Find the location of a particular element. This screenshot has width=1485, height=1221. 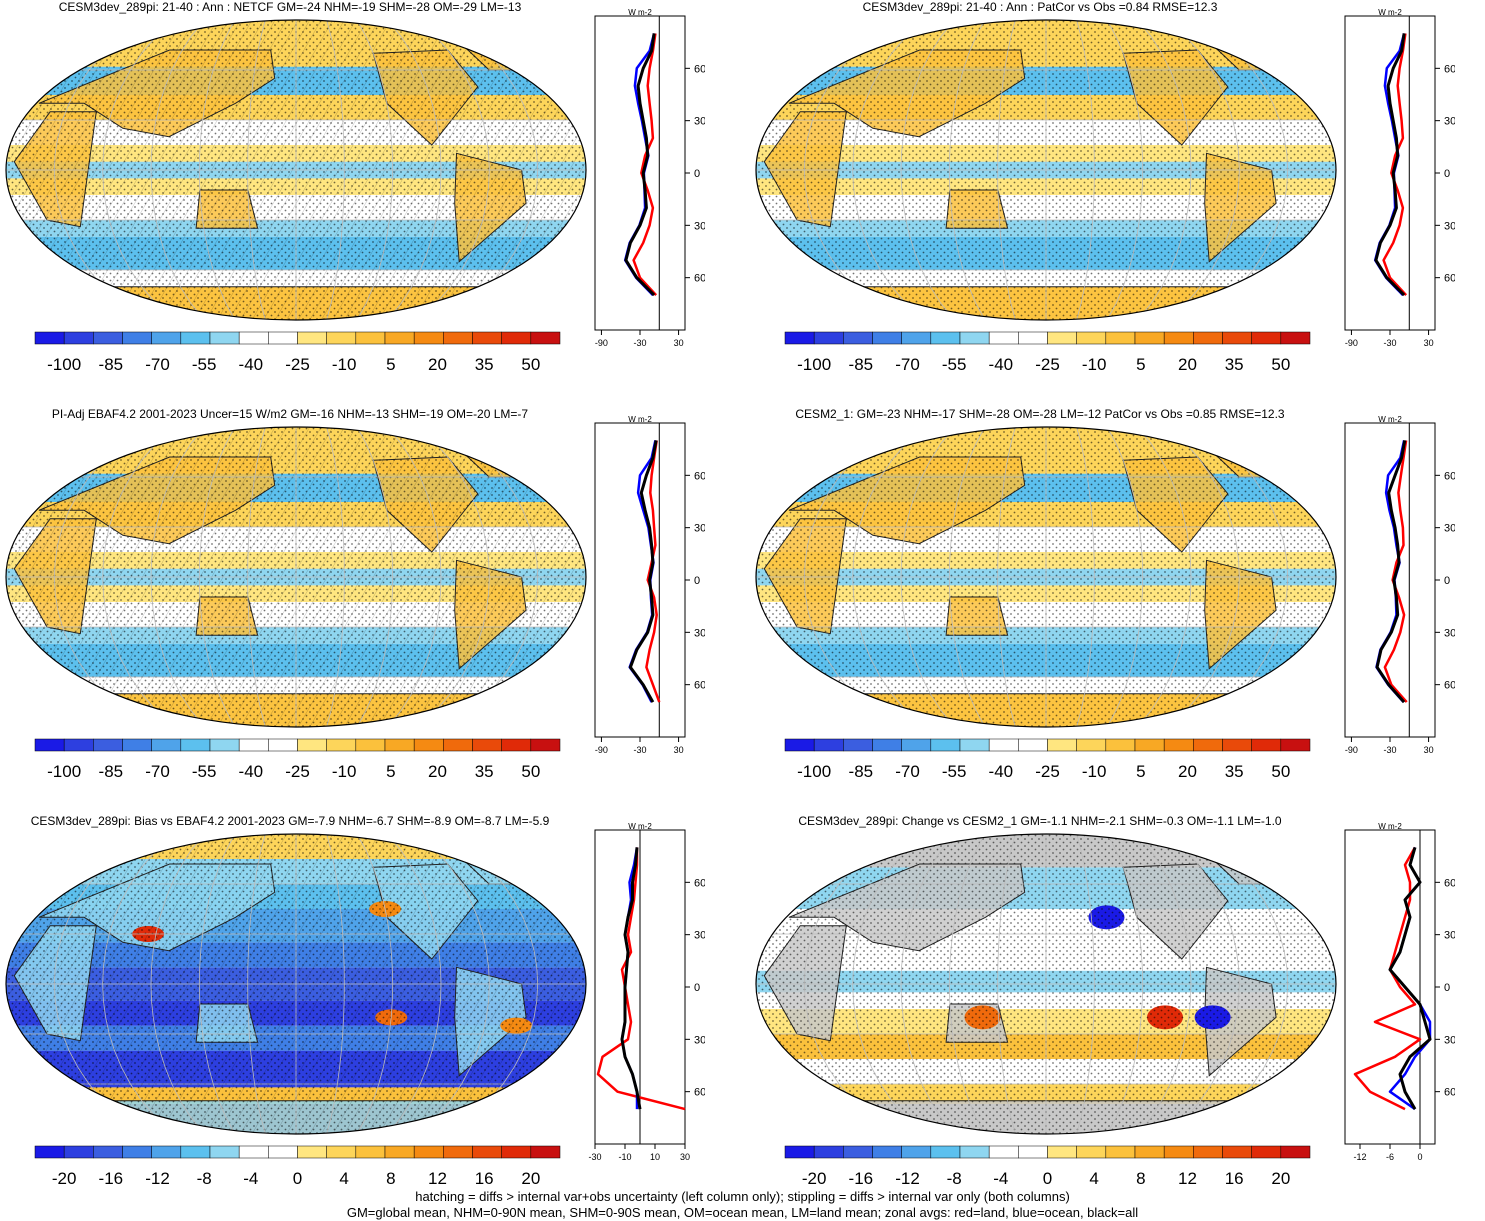

zonal-mean-plot: W m-2 60N 30N 0 30S 60S -90 -30 30 is located at coordinates (1399, 585).